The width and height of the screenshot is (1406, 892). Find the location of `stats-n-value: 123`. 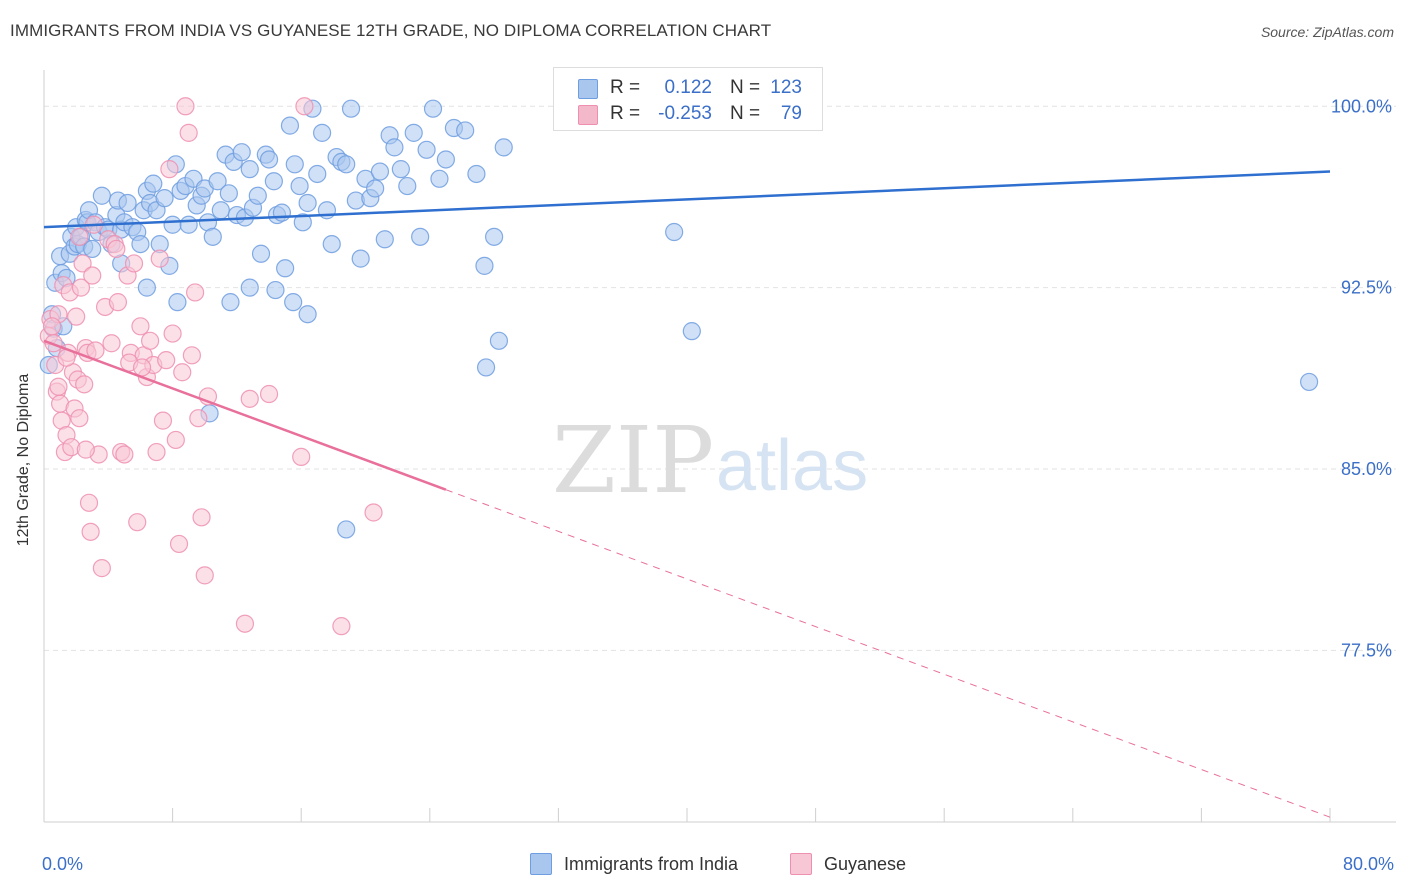

stats-n-value: 123 is located at coordinates (786, 87).